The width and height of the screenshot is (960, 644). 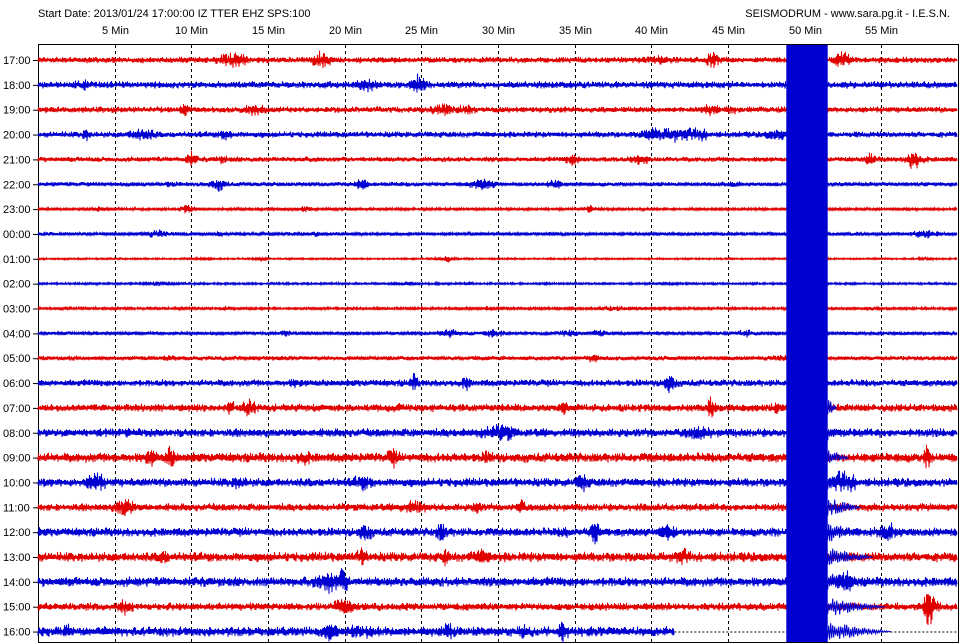 I want to click on x-tick-label: 25 Min, so click(x=421, y=31).